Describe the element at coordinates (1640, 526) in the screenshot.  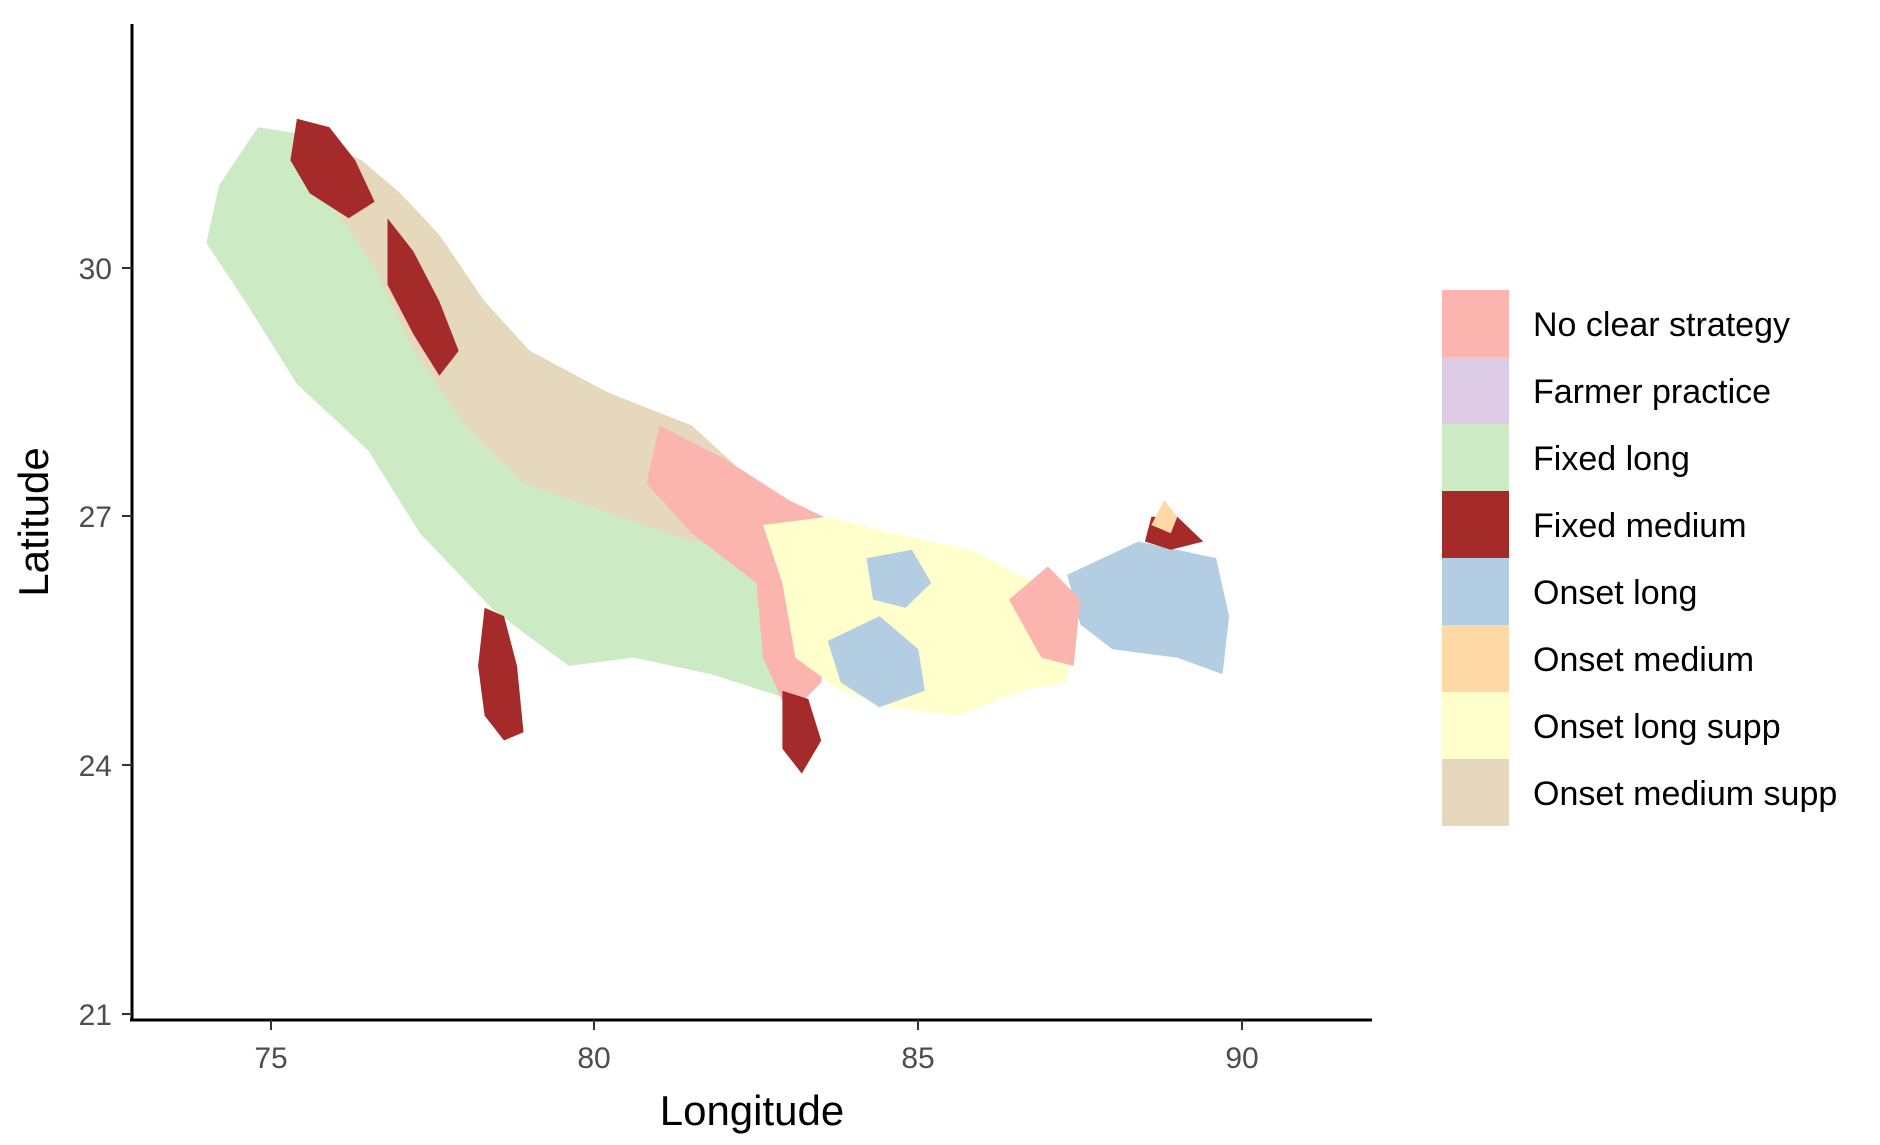
I see `legend-label-fixed-medium: Fixed medium` at that location.